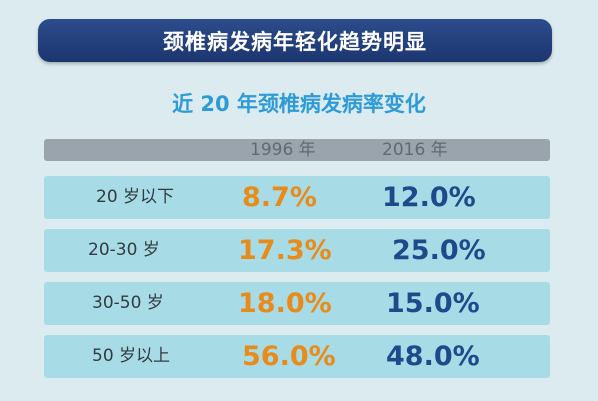  I want to click on row-label: 50 岁以上, so click(131, 356).